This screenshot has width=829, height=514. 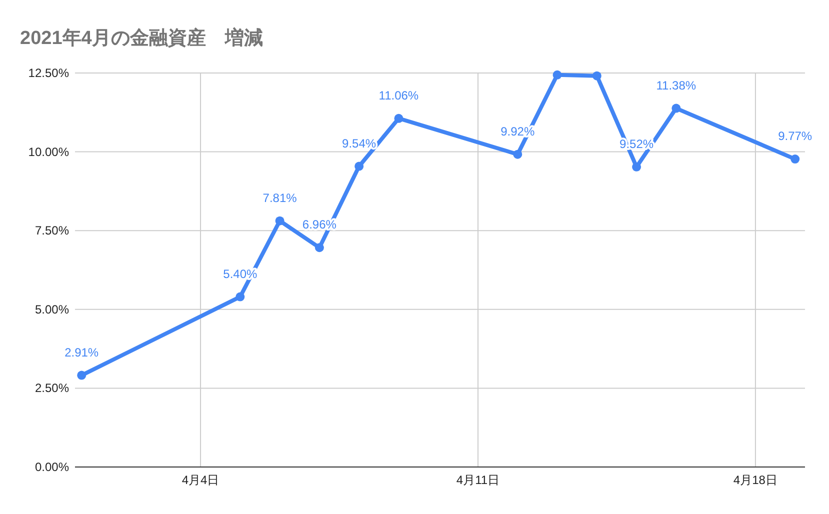 I want to click on data-label: 11.38%, so click(x=676, y=85).